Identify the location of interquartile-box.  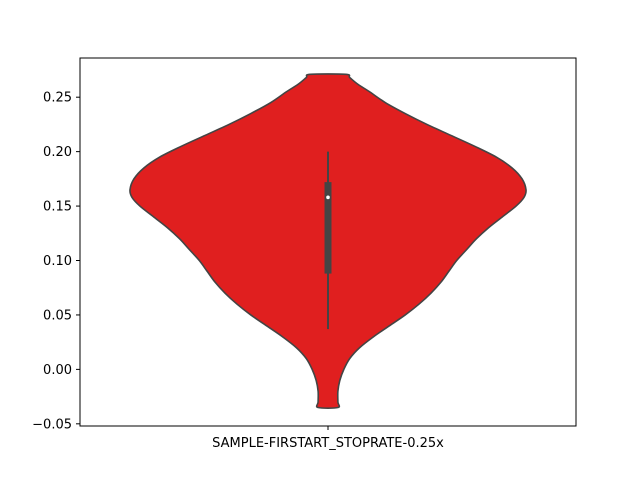
(328, 228).